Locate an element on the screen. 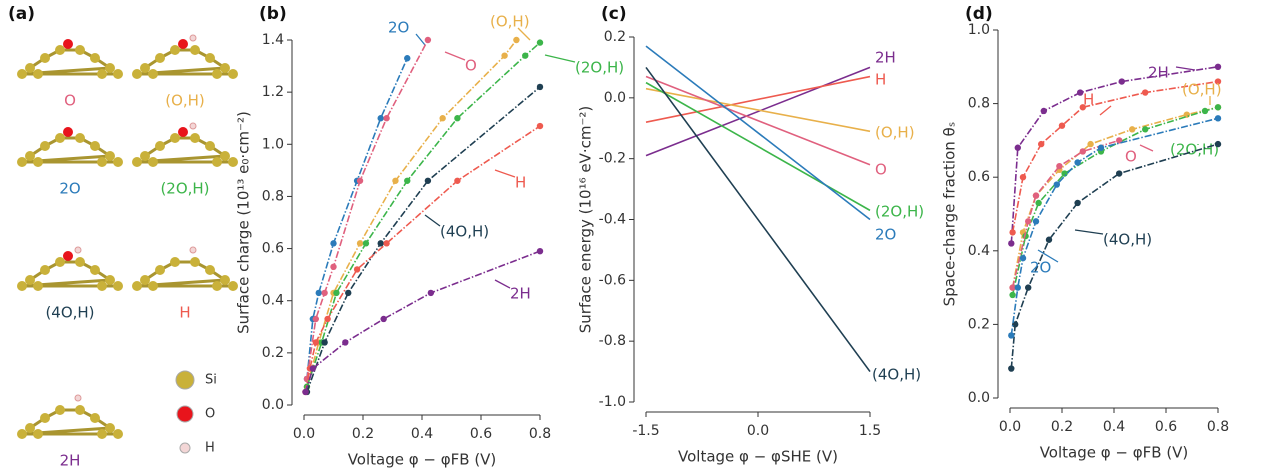 This screenshot has height=475, width=1268. series-label: (2O,H) is located at coordinates (599, 68).